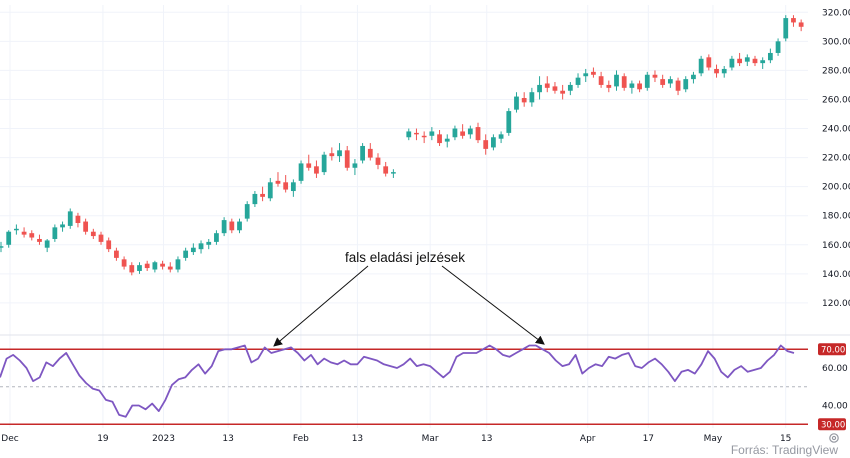 The image size is (850, 458). What do you see at coordinates (396, 439) in the screenshot?
I see `time-axis: Dec 19 2023 13 Feb 13 Mar 13 Apr 17 May 15` at bounding box center [396, 439].